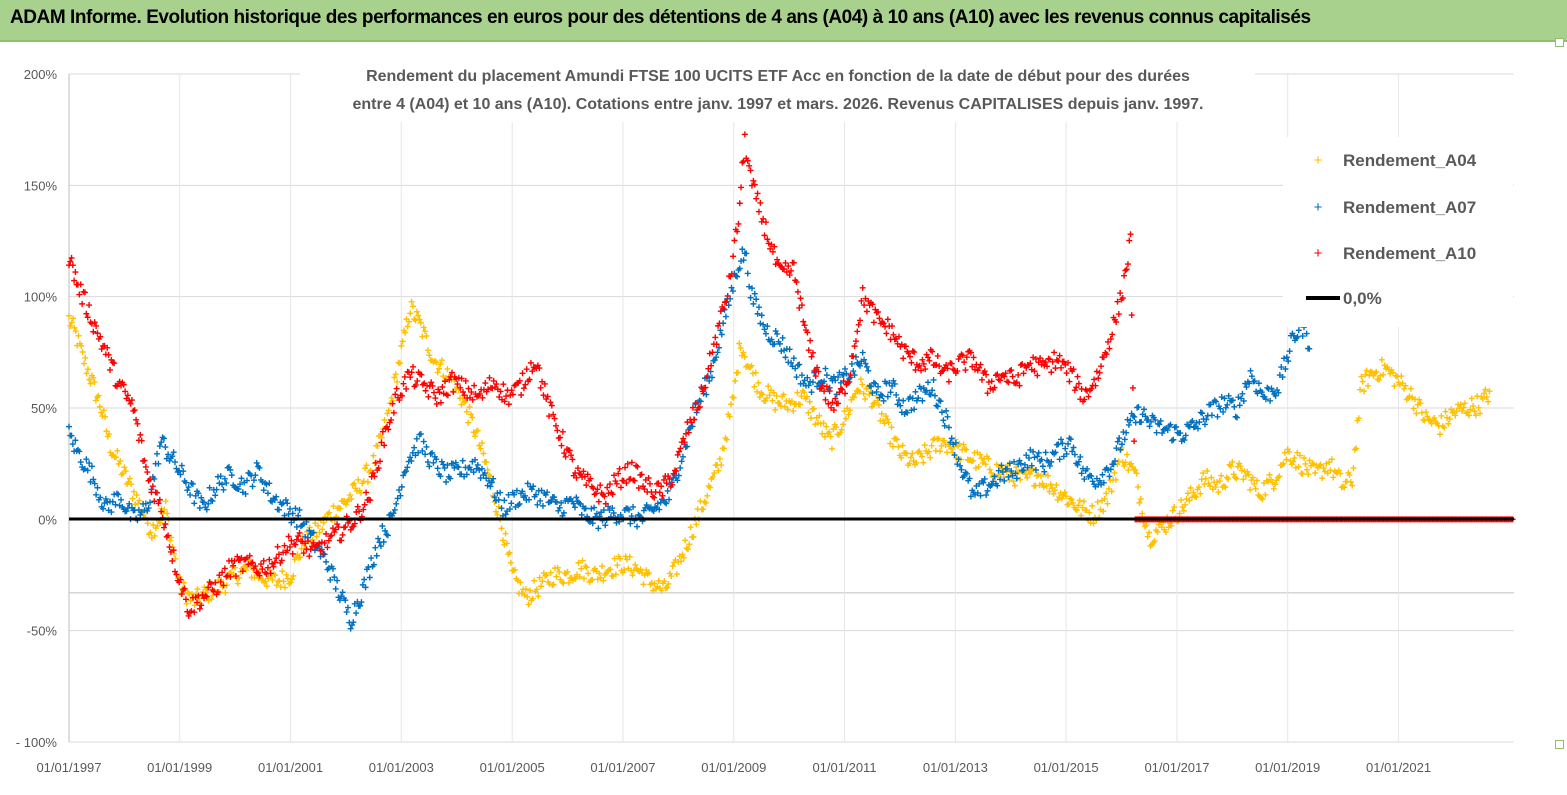  Describe the element at coordinates (1559, 744) in the screenshot. I see `resize-handle-bottom-right` at that location.